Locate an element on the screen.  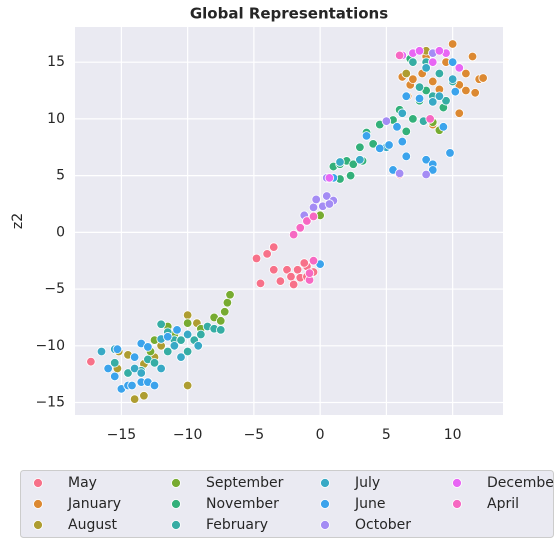
chart-title: Global Representations is located at coordinates (289, 14).